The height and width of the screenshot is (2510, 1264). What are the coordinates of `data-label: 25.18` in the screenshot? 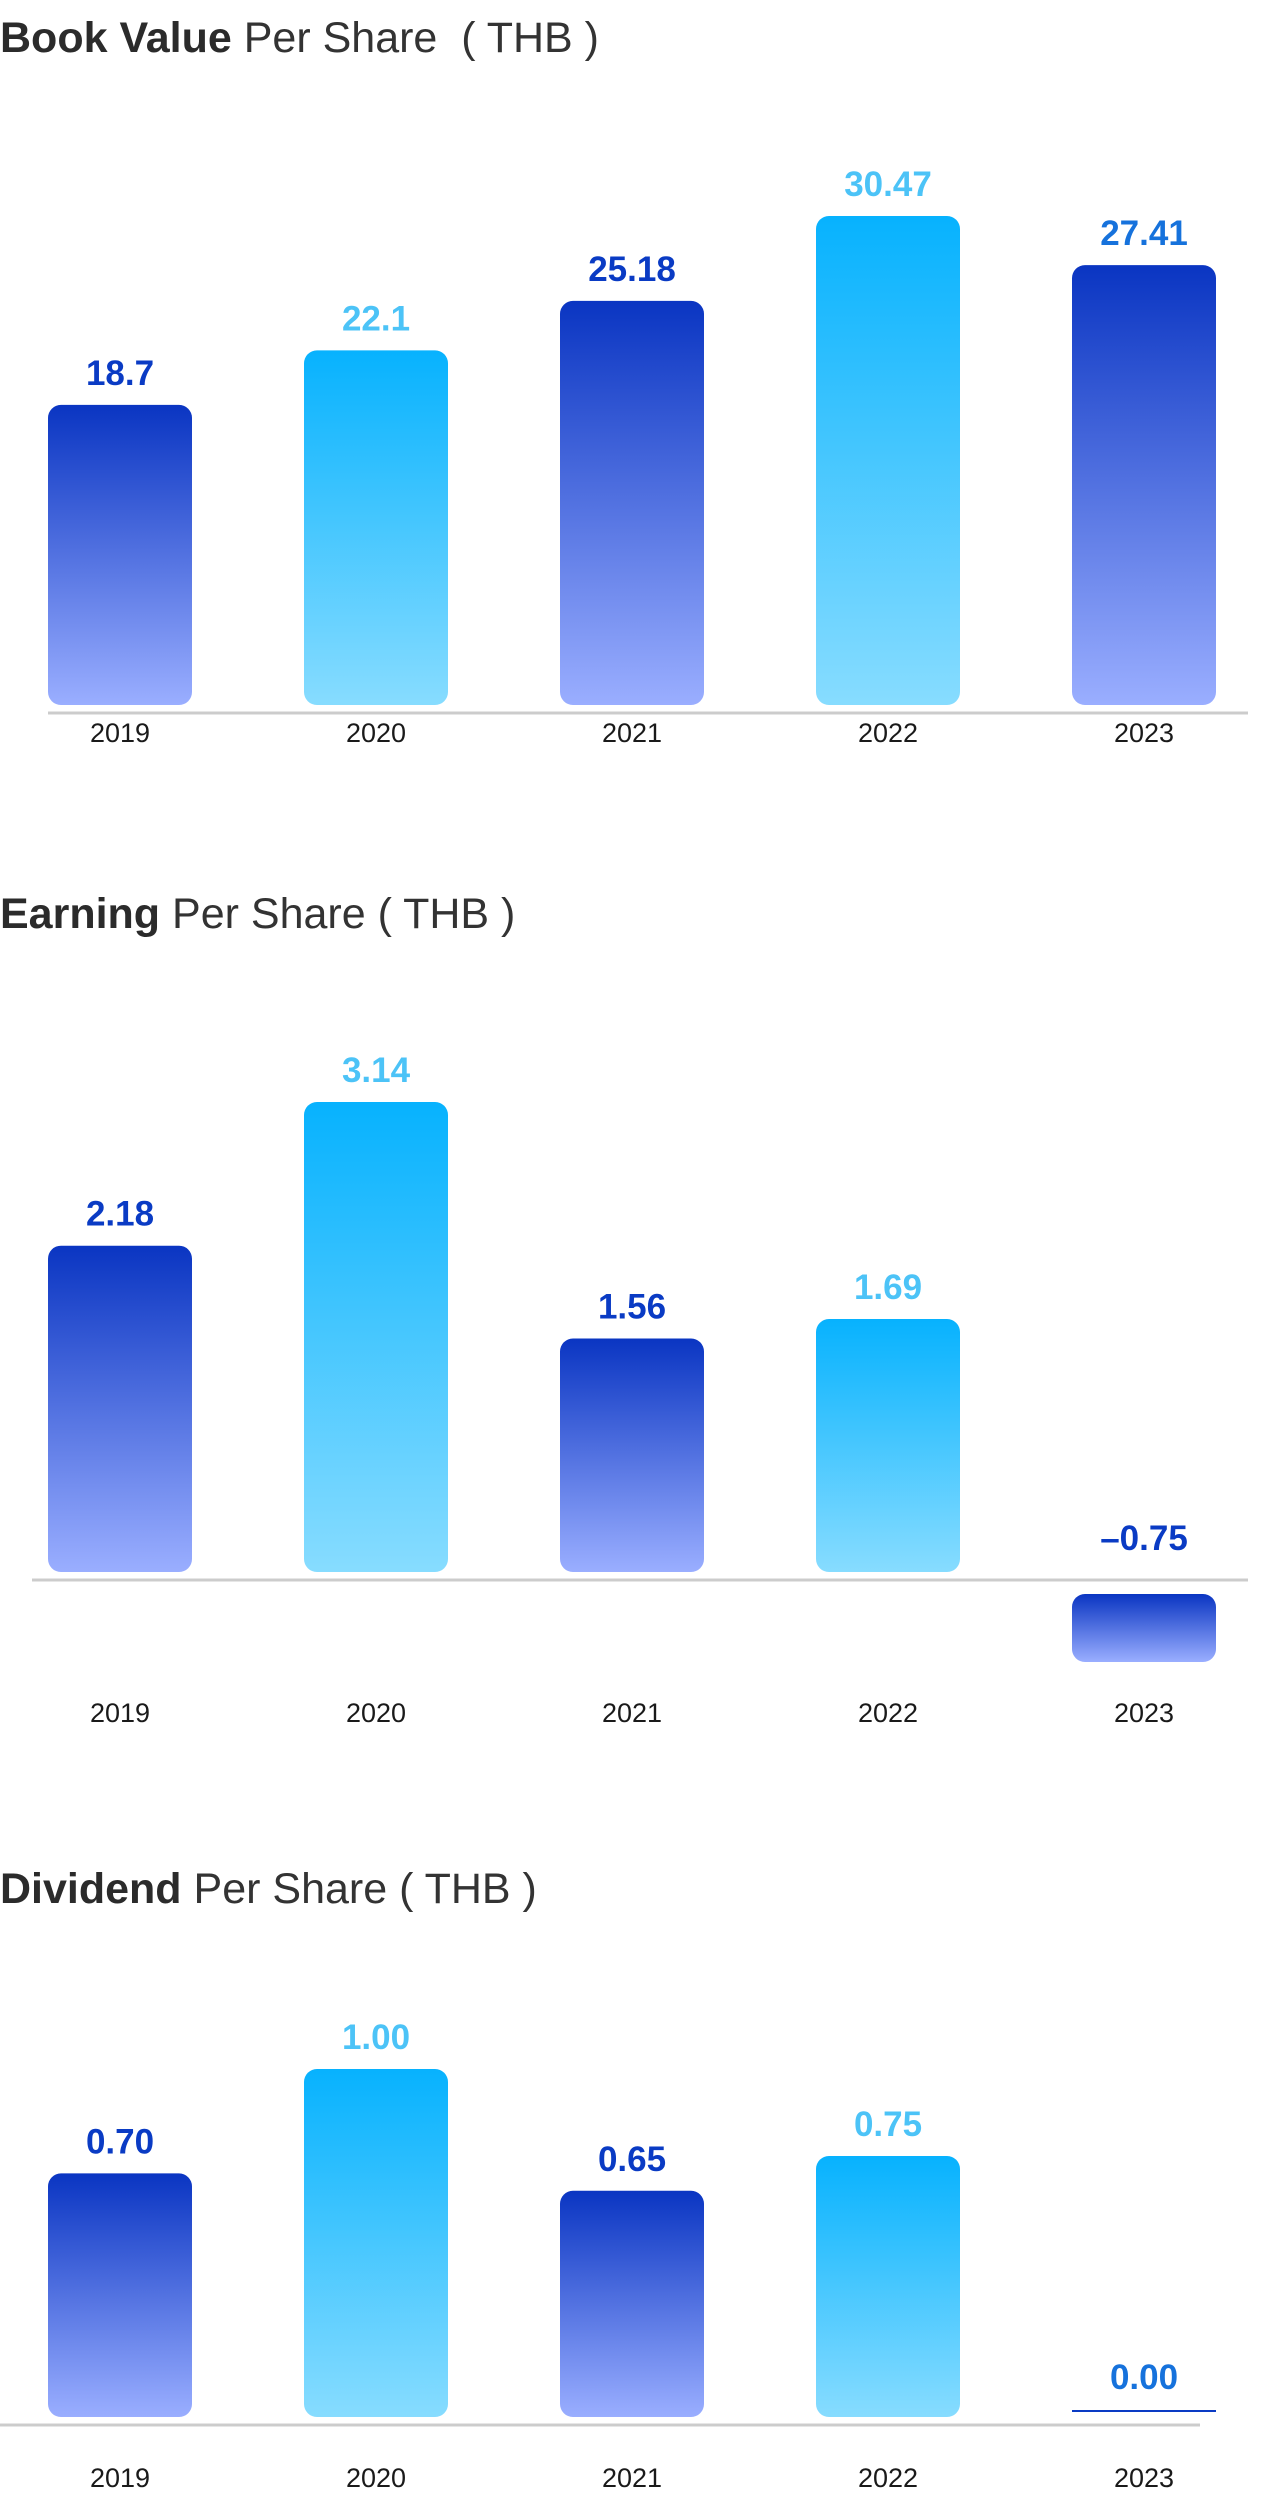 It's located at (632, 269).